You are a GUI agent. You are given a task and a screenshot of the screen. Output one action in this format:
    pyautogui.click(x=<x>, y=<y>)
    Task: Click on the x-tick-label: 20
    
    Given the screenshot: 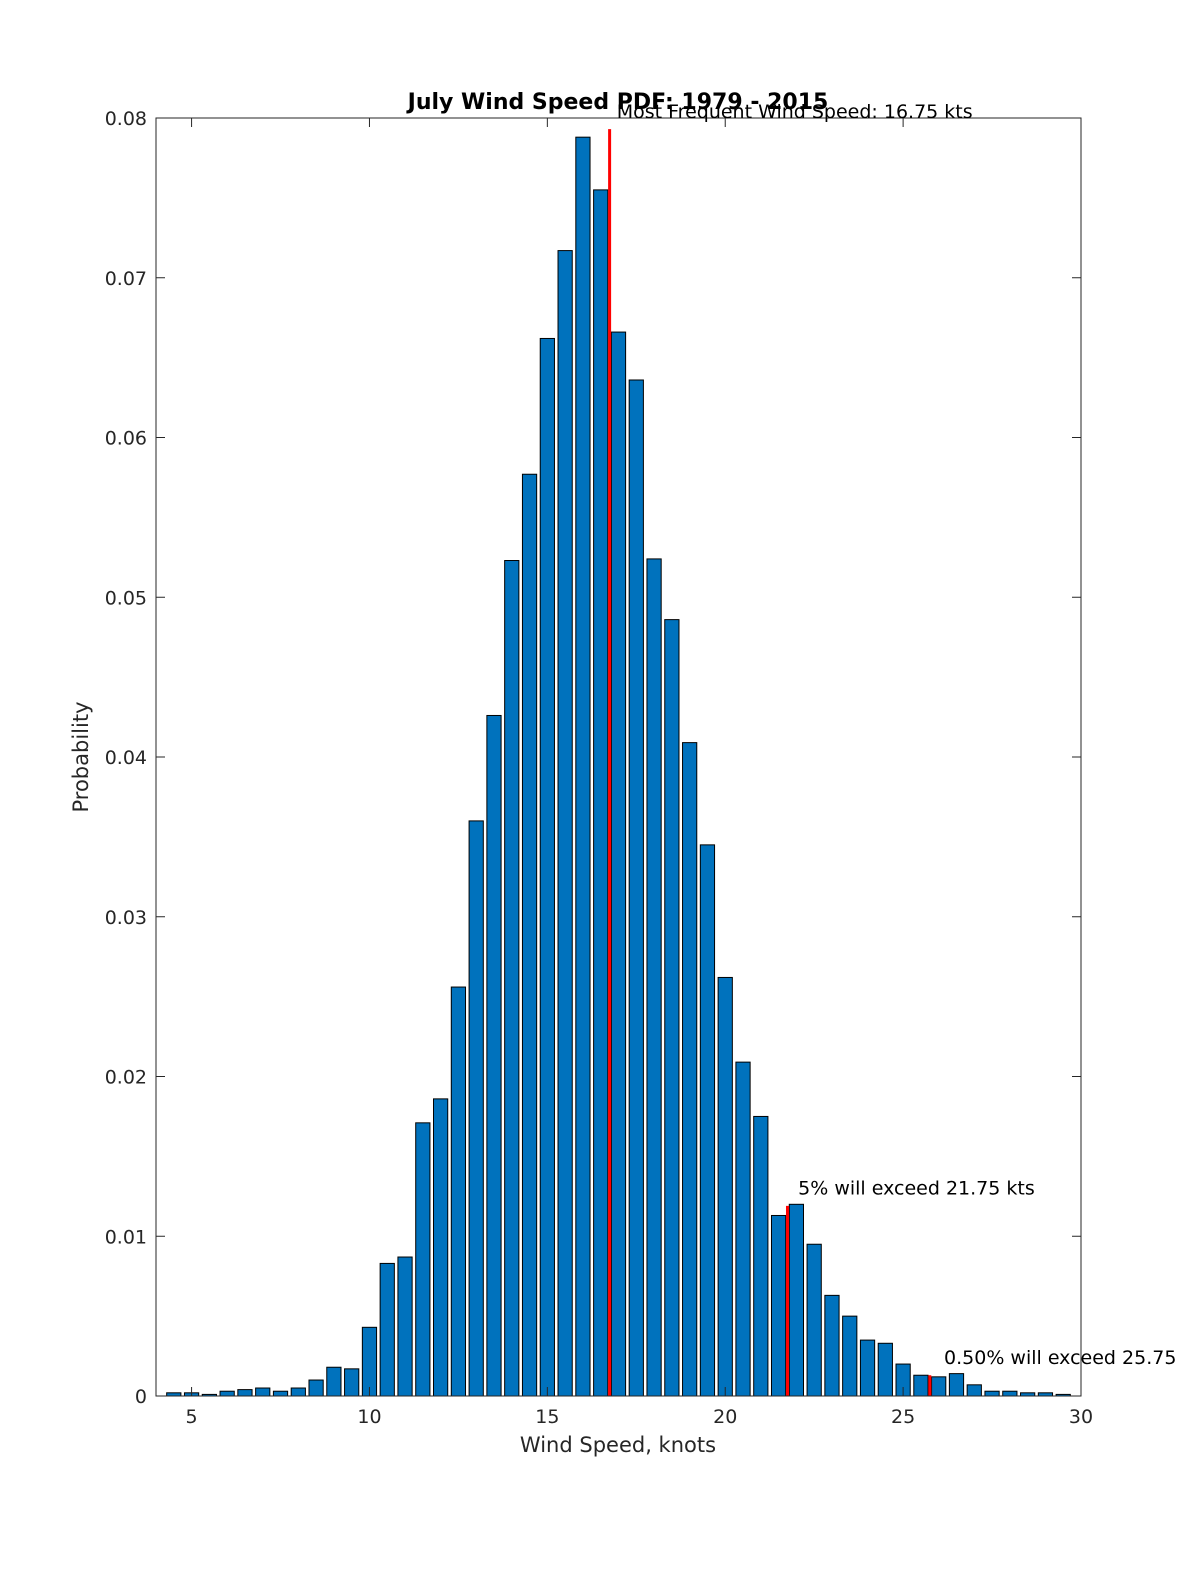 What is the action you would take?
    pyautogui.click(x=725, y=1417)
    